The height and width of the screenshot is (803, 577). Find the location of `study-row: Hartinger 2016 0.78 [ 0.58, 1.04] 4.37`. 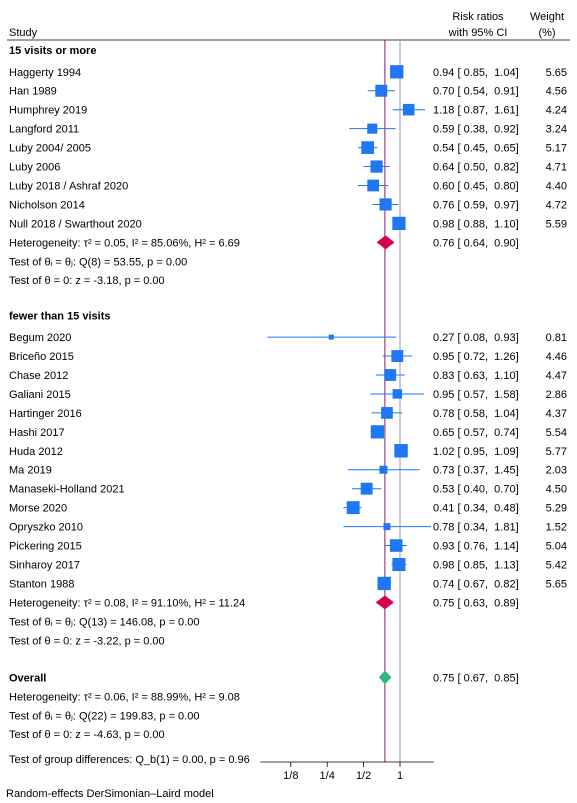

study-row: Hartinger 2016 0.78 [ 0.58, 1.04] 4.37 is located at coordinates (288, 413).